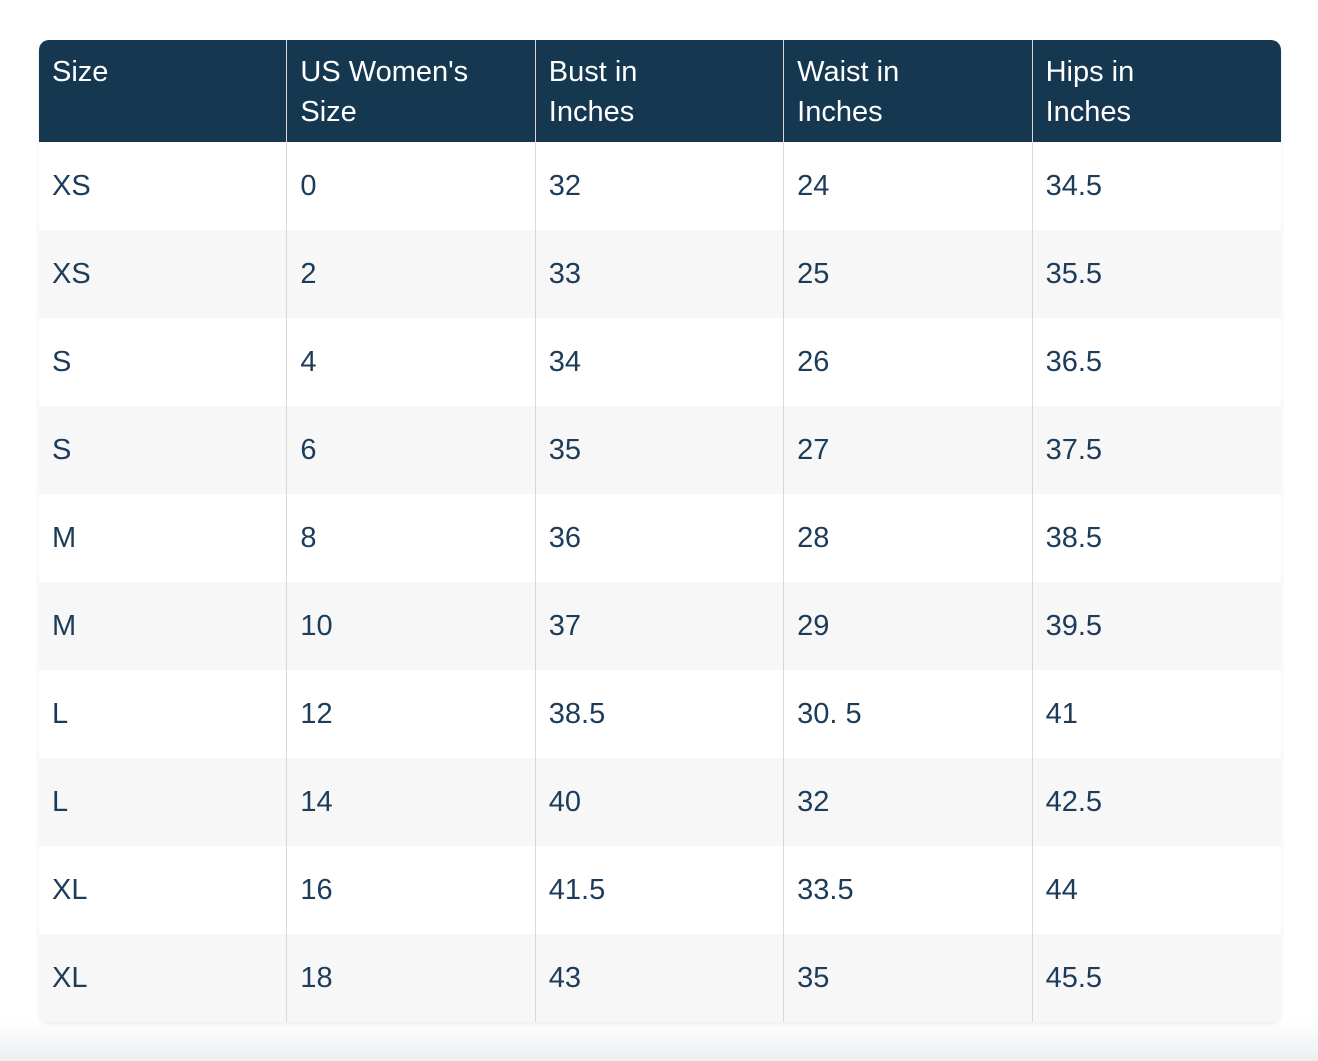  Describe the element at coordinates (163, 91) in the screenshot. I see `column-header-size: Size` at that location.